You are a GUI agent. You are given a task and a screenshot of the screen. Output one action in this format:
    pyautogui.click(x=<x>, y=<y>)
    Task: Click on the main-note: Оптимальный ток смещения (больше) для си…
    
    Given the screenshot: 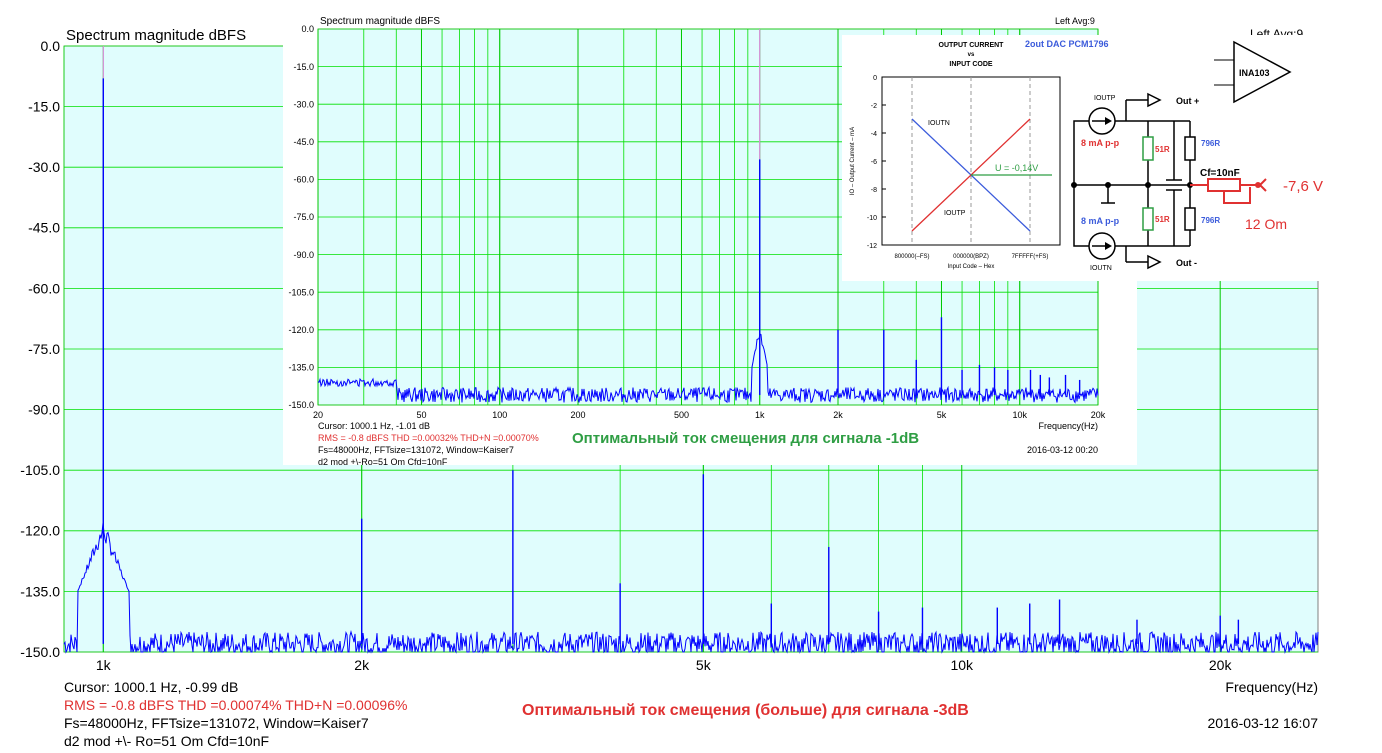 What is the action you would take?
    pyautogui.click(x=745, y=710)
    